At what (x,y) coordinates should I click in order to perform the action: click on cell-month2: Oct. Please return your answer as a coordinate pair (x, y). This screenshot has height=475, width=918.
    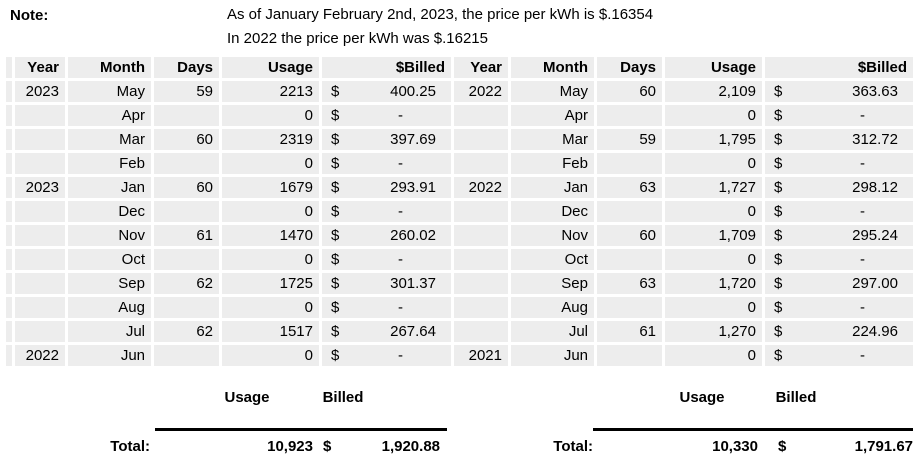
    Looking at the image, I should click on (552, 259).